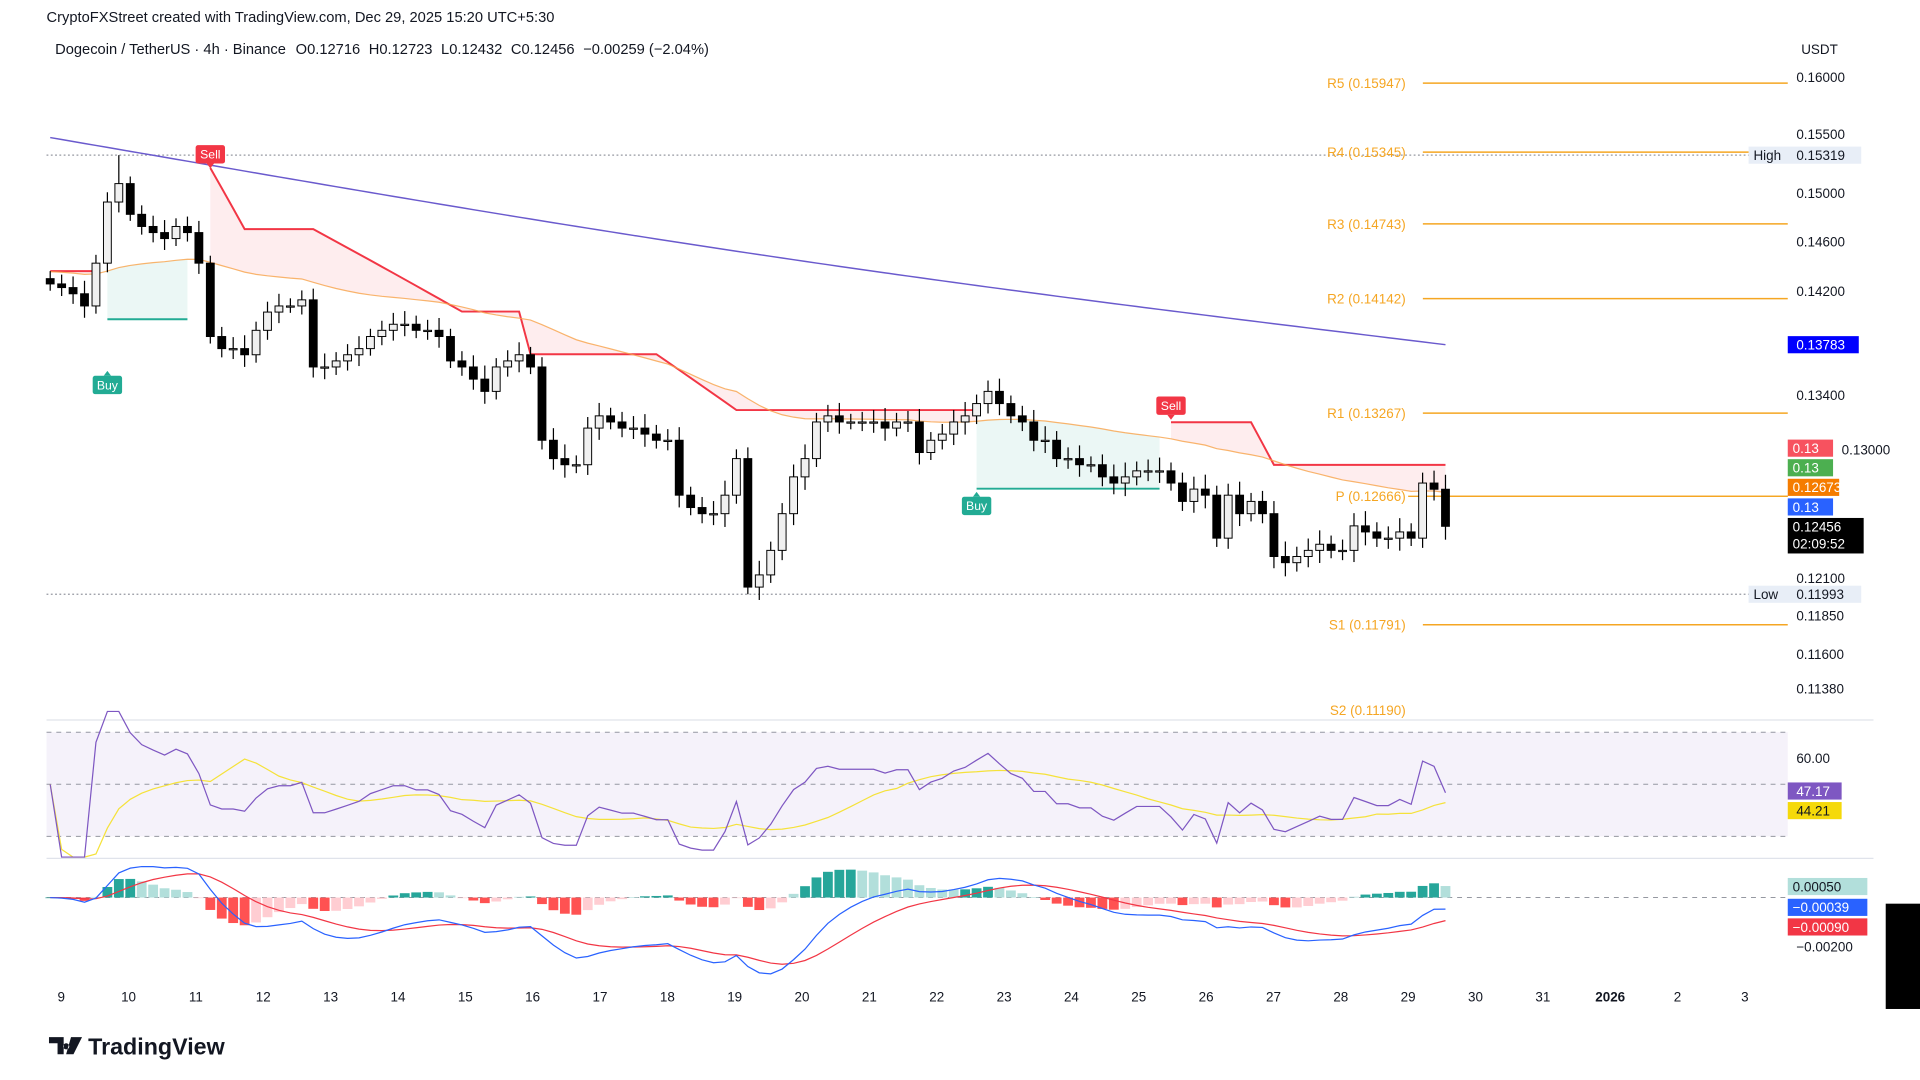 The width and height of the screenshot is (1920, 1080). I want to click on symbol-title: Dogecoin / TetherUS · 4h · Binance, so click(170, 50).